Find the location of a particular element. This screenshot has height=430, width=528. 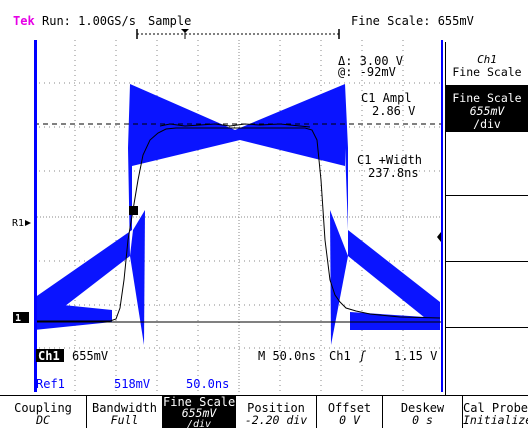

trig-channel-readout: Ch1 is located at coordinates (340, 356).